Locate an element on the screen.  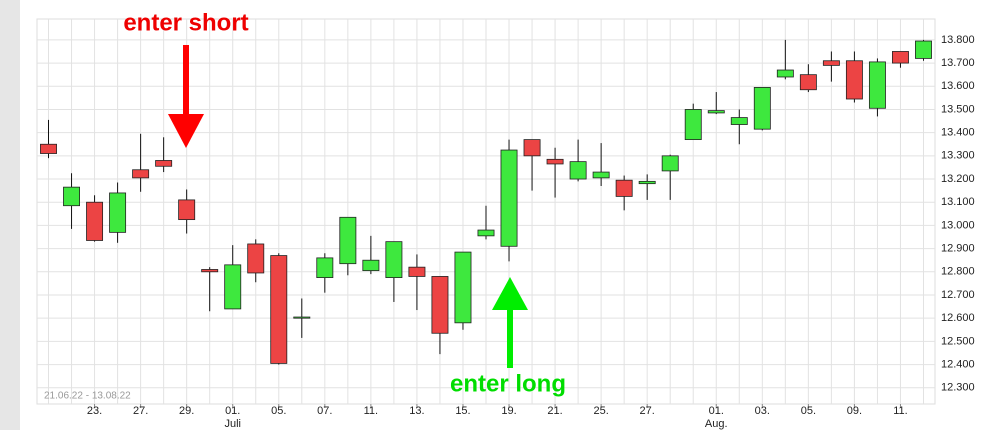
x-tick-label: 23. is located at coordinates (94, 411).